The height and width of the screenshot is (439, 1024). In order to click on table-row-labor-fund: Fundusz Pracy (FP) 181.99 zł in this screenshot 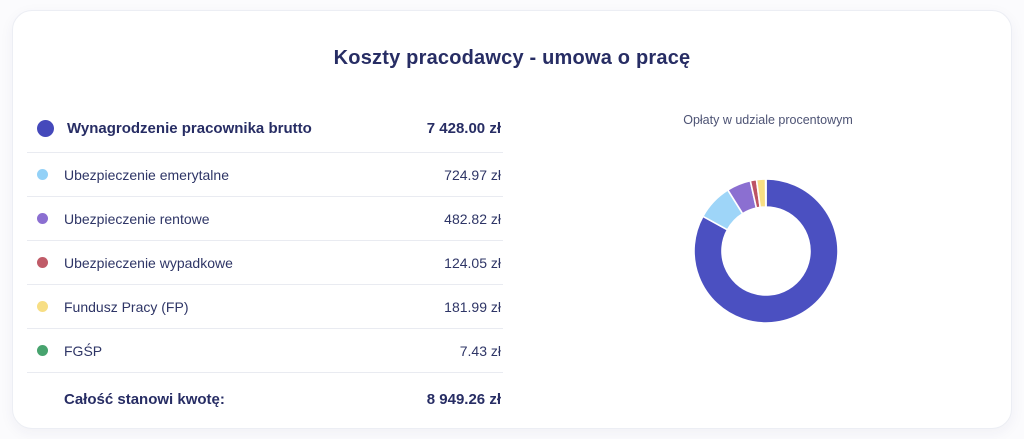, I will do `click(265, 307)`.